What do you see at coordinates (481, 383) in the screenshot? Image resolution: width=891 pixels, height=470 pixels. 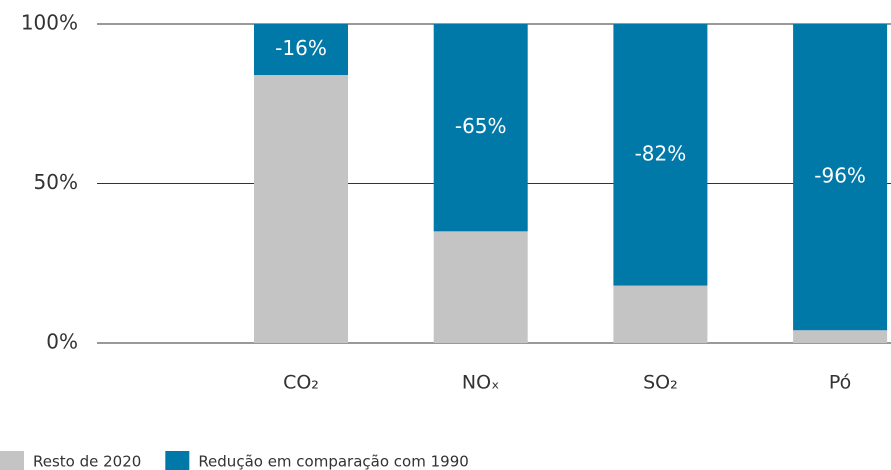 I see `x-tick-label: NOₓ` at bounding box center [481, 383].